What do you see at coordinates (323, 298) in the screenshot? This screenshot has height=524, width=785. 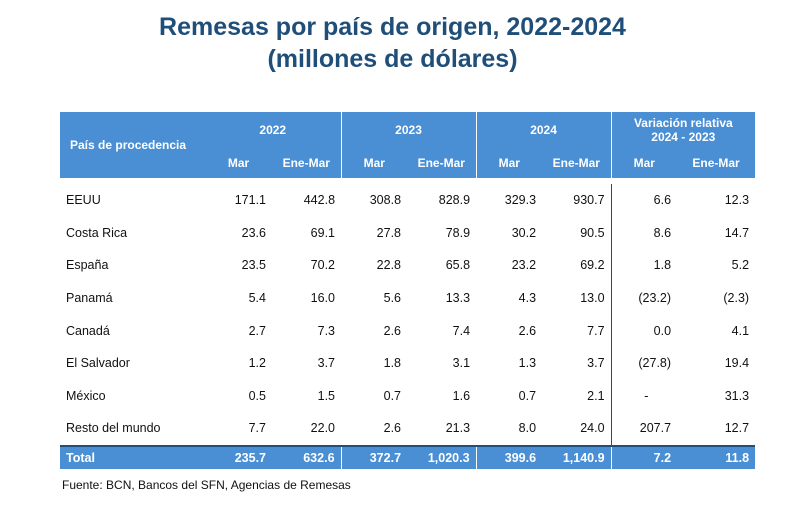 I see `cell: 16.0` at bounding box center [323, 298].